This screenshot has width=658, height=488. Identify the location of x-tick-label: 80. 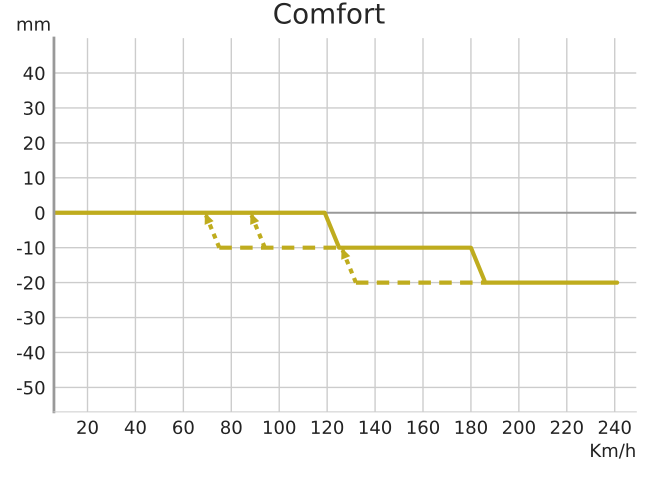
(231, 427).